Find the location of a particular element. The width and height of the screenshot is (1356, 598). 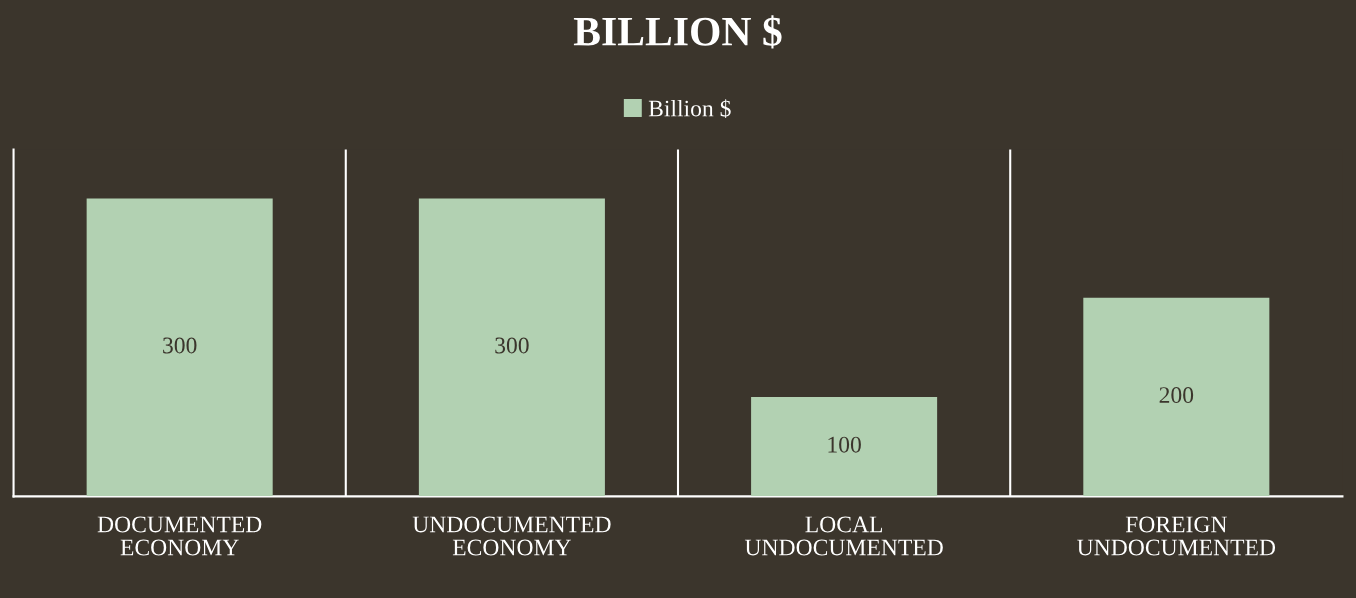

x-tick-label: FOREIGN UNDOCUMENTED is located at coordinates (1176, 536).